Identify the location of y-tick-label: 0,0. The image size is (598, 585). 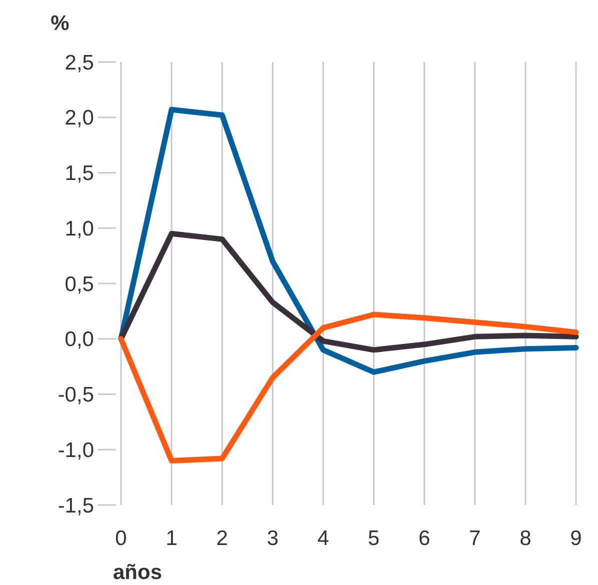
(79, 340).